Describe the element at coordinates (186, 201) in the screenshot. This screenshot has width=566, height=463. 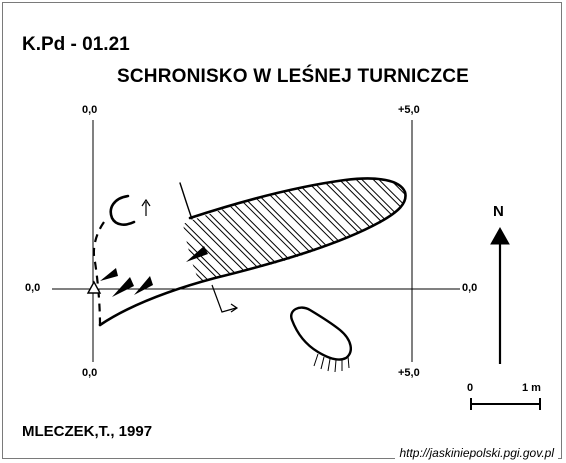
I see `cave-entrance-edge` at that location.